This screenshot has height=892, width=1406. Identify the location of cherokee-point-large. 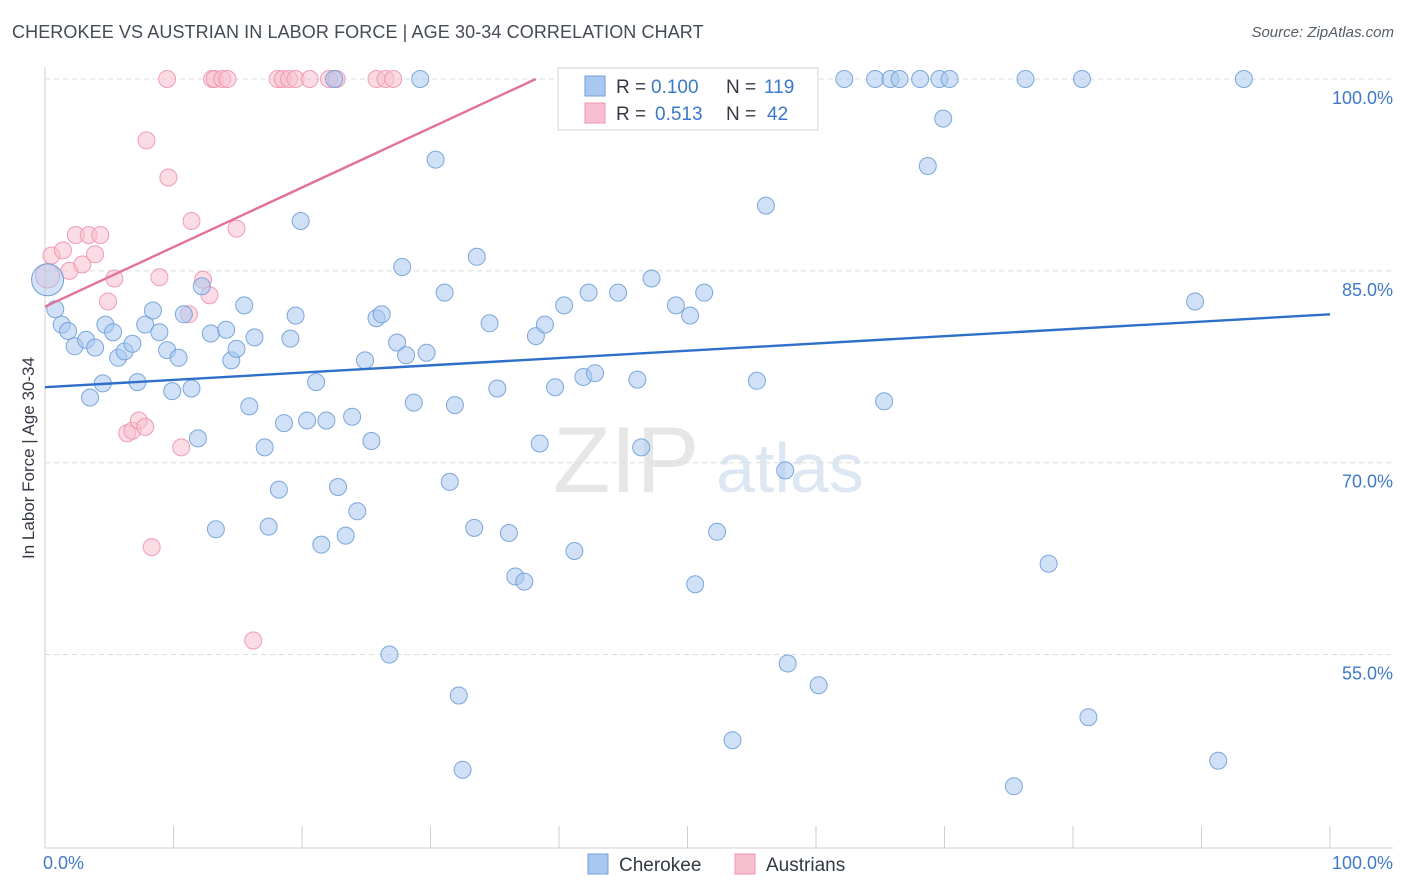
(48, 280).